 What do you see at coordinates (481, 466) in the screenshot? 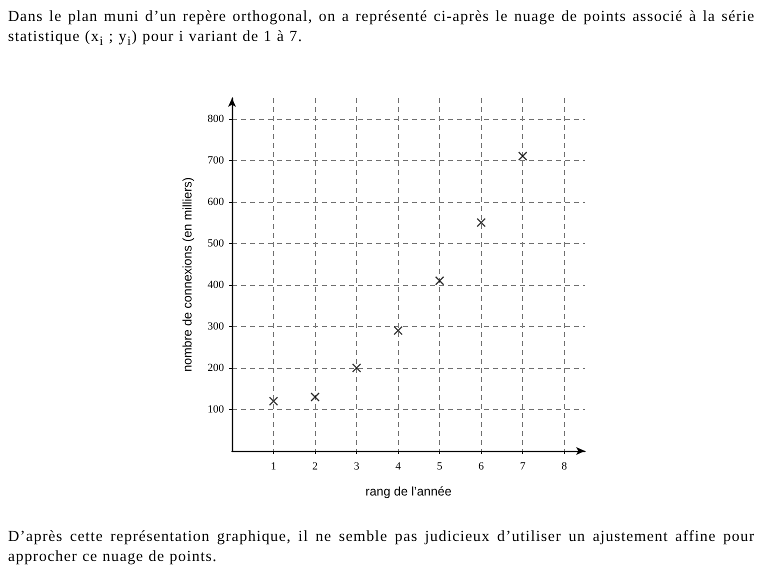
I see `x-tick-label: 6` at bounding box center [481, 466].